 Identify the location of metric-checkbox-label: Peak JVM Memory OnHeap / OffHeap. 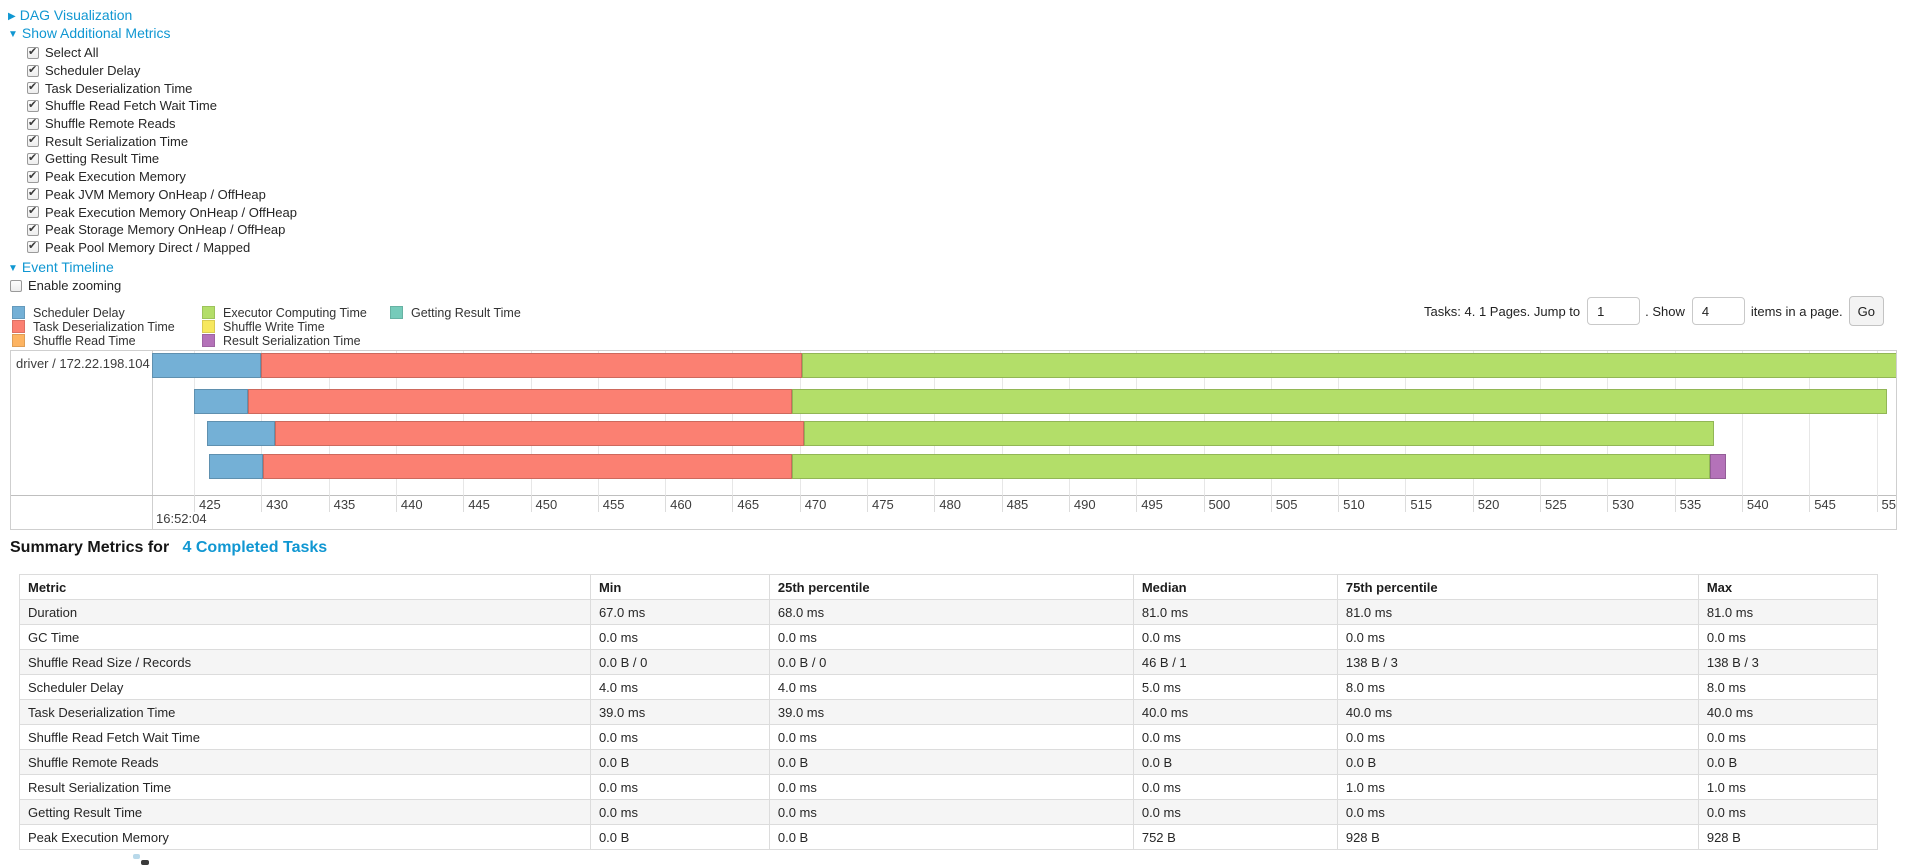
(155, 194).